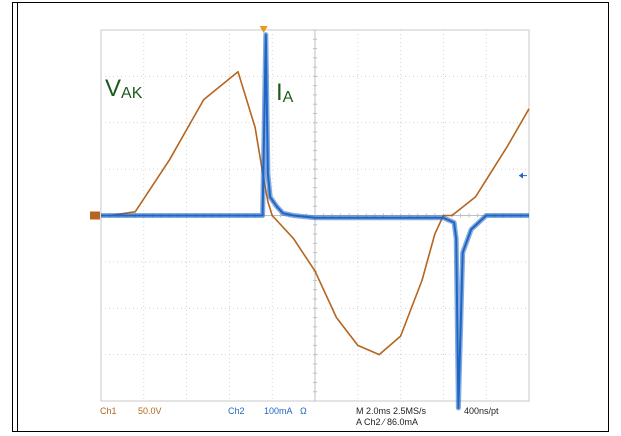 The width and height of the screenshot is (621, 436). What do you see at coordinates (150, 411) in the screenshot?
I see `ch1-scale: 50.0V` at bounding box center [150, 411].